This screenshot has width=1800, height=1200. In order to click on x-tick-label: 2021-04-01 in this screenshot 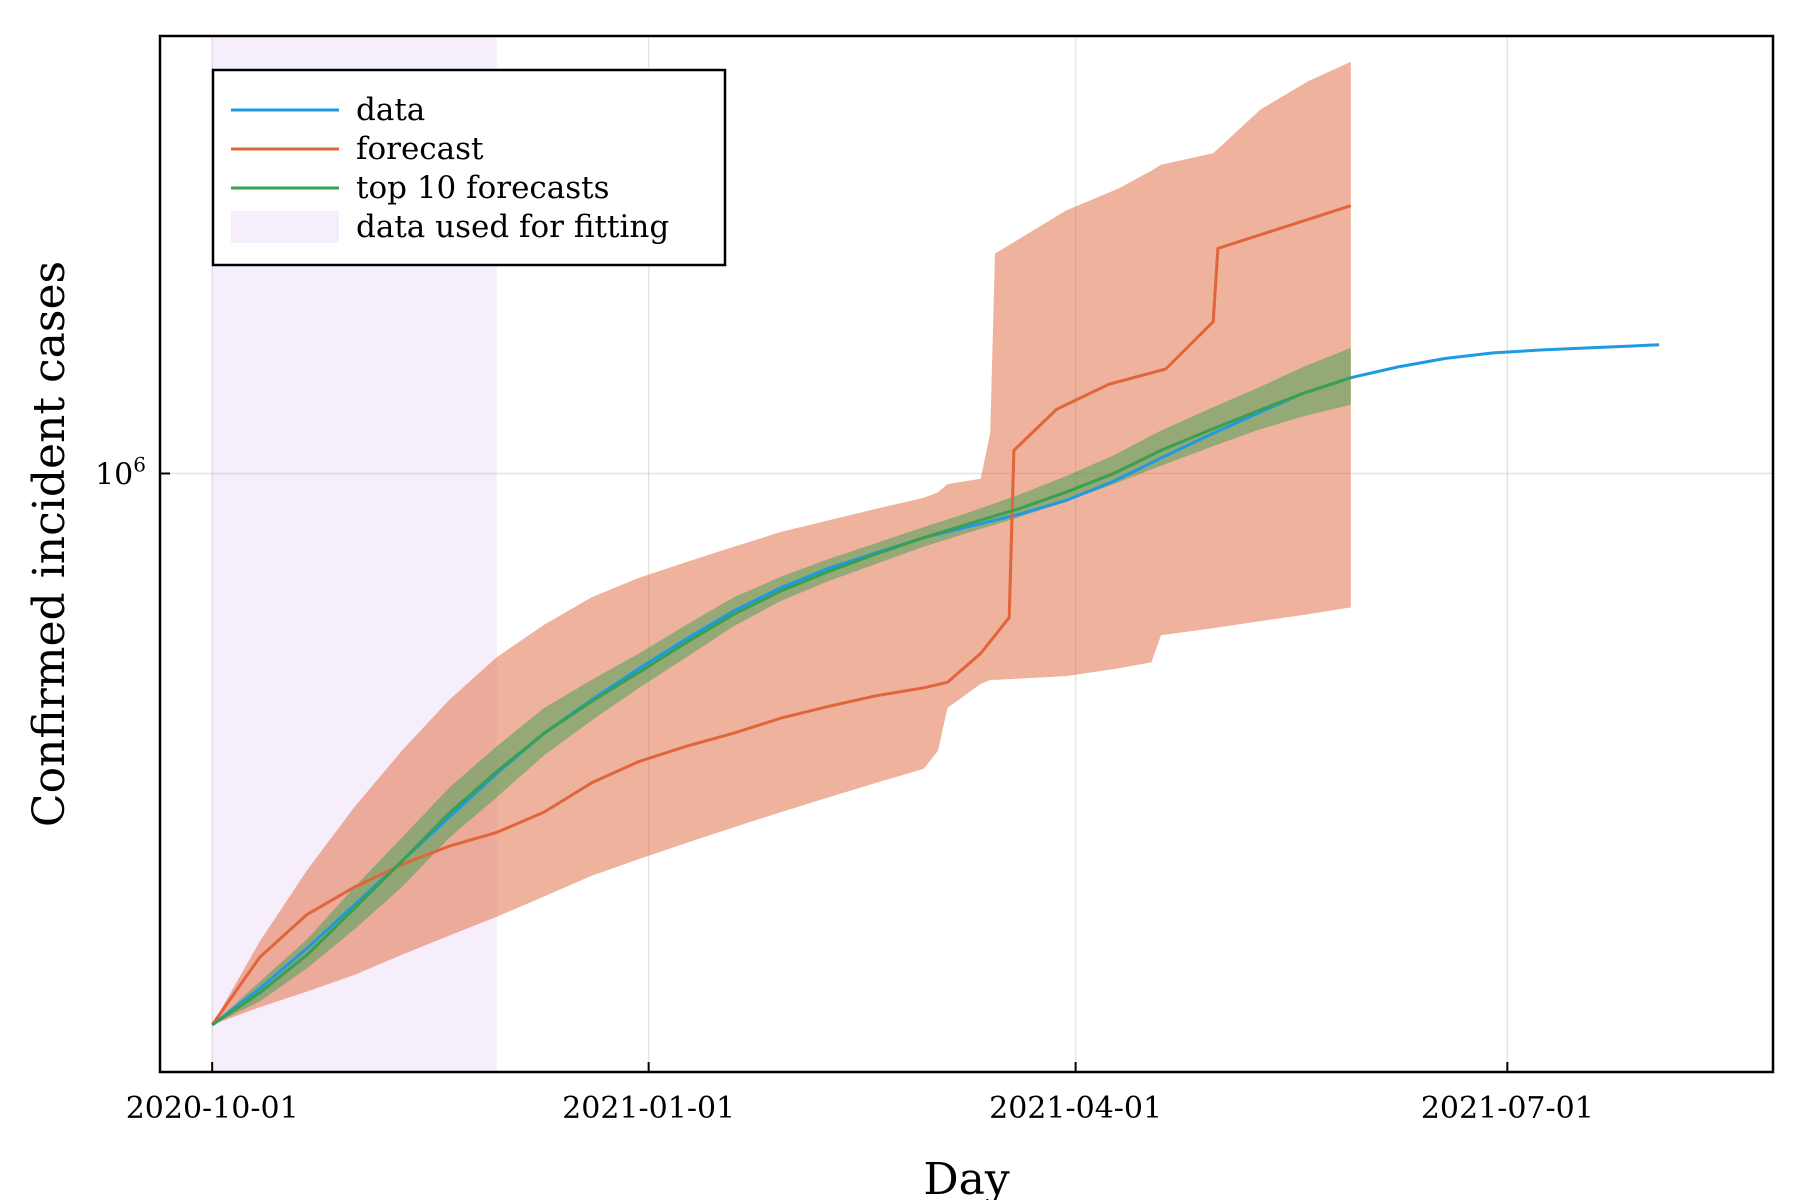, I will do `click(1075, 1108)`.